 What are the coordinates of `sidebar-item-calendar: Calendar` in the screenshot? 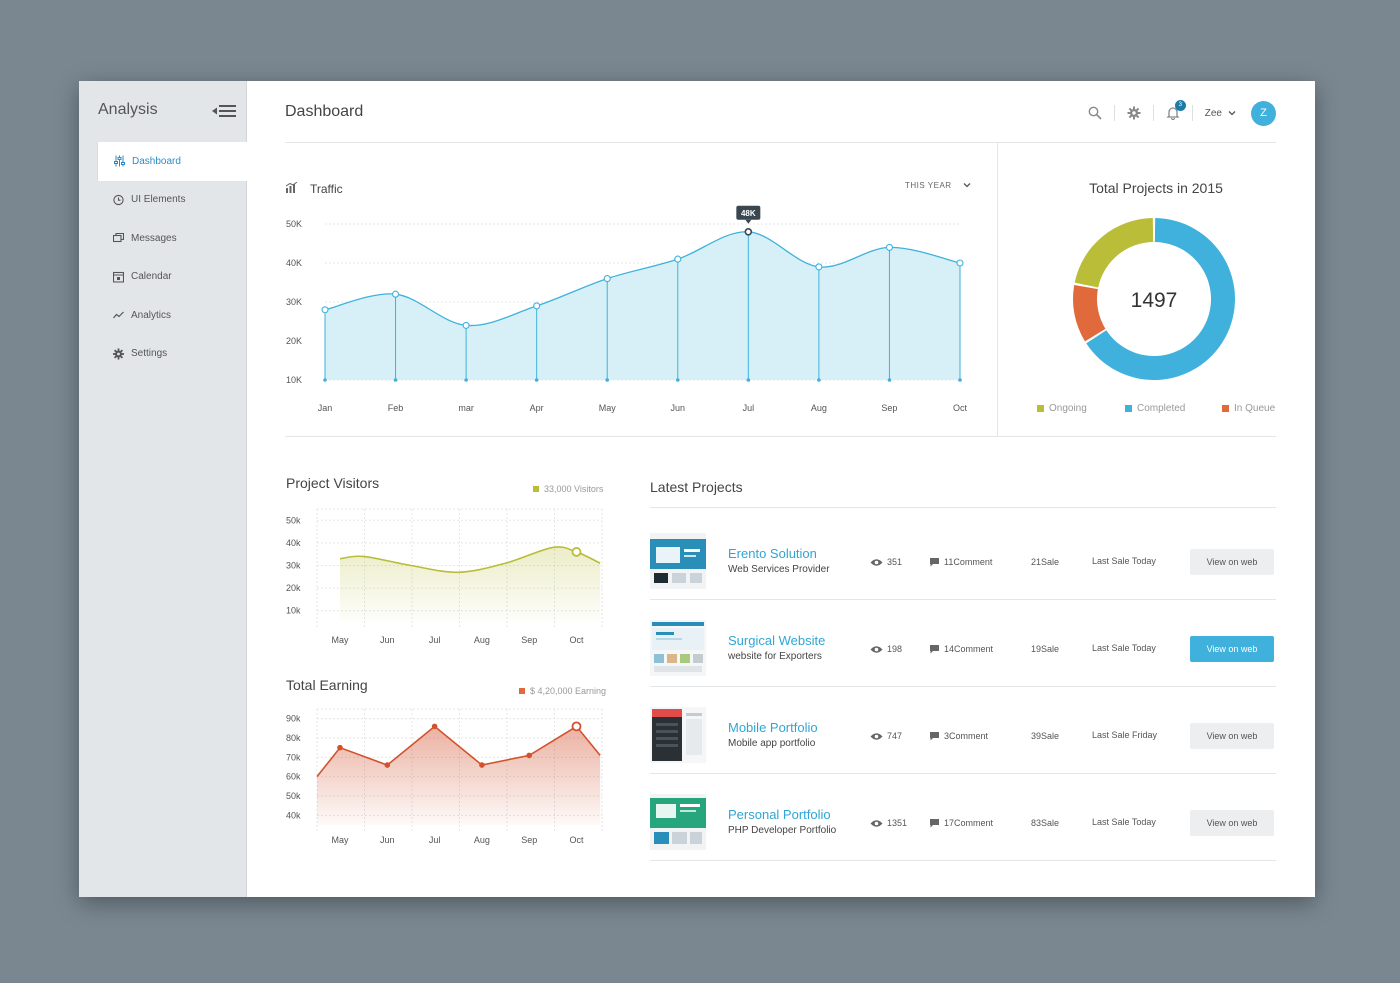 It's located at (163, 277).